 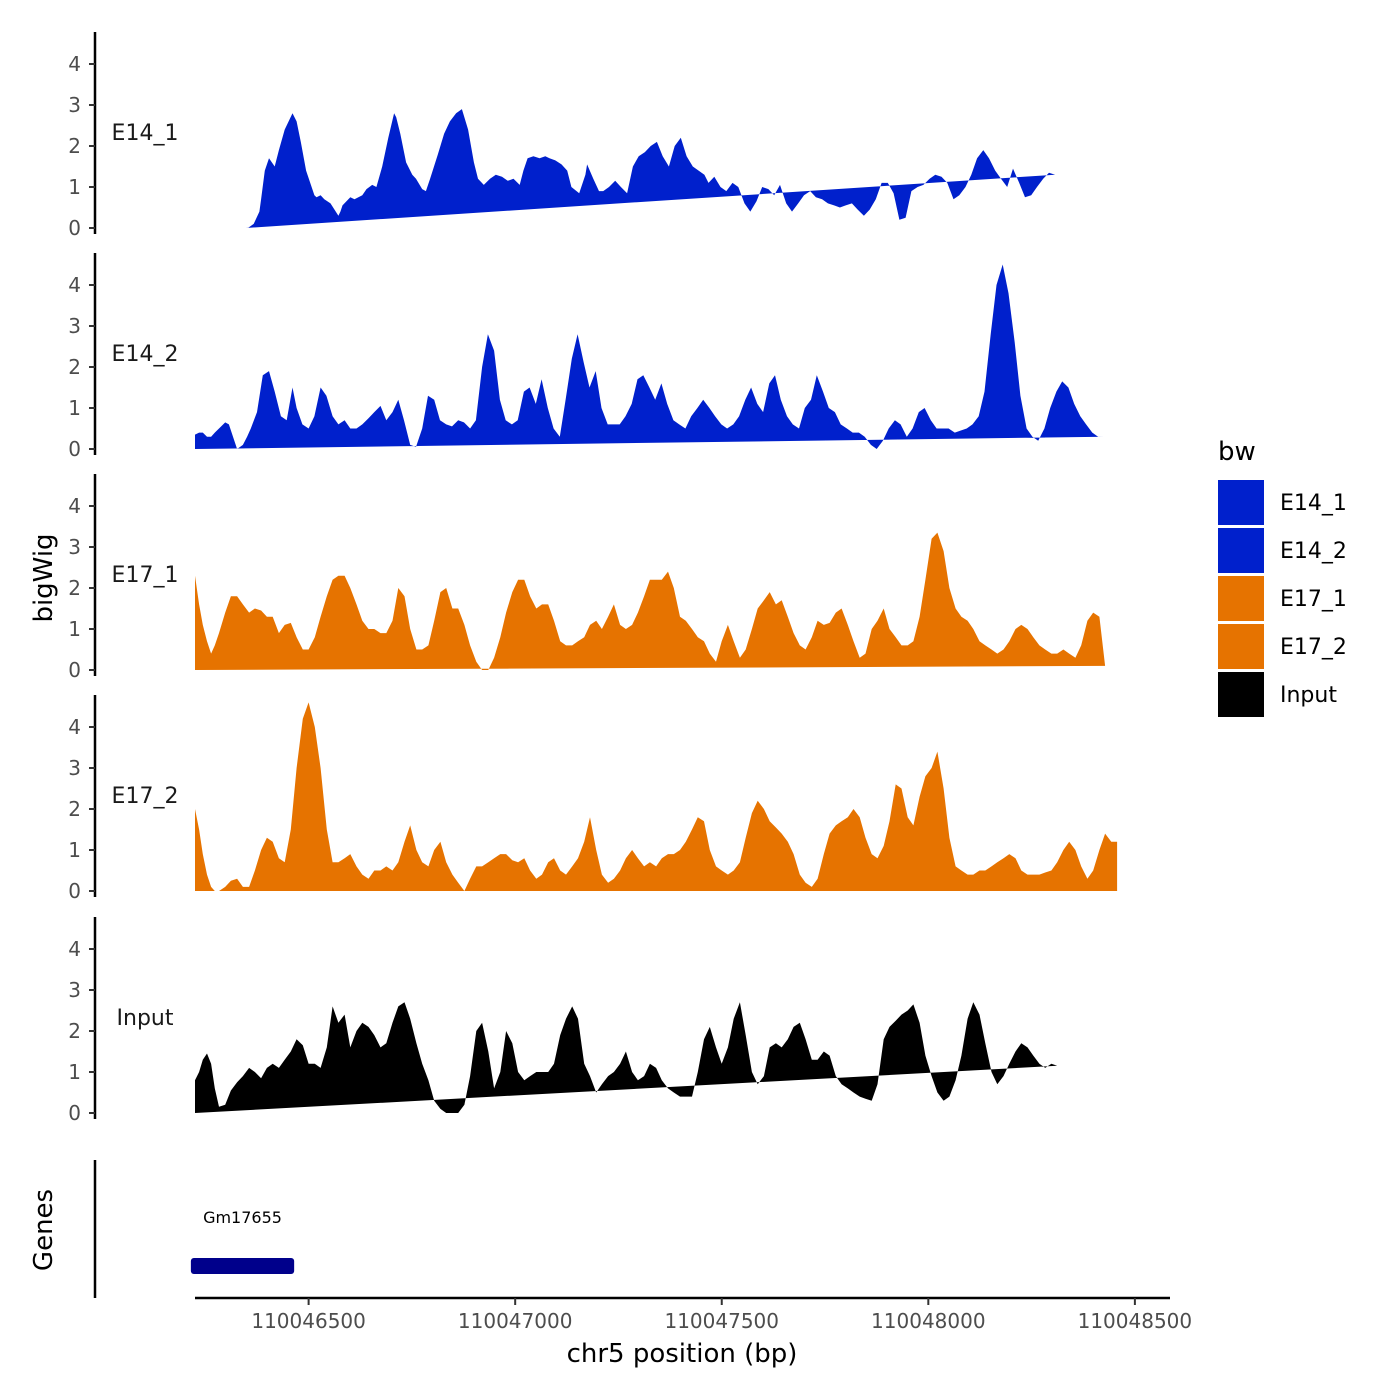 What do you see at coordinates (1308, 695) in the screenshot?
I see `legend-entry-label: Input` at bounding box center [1308, 695].